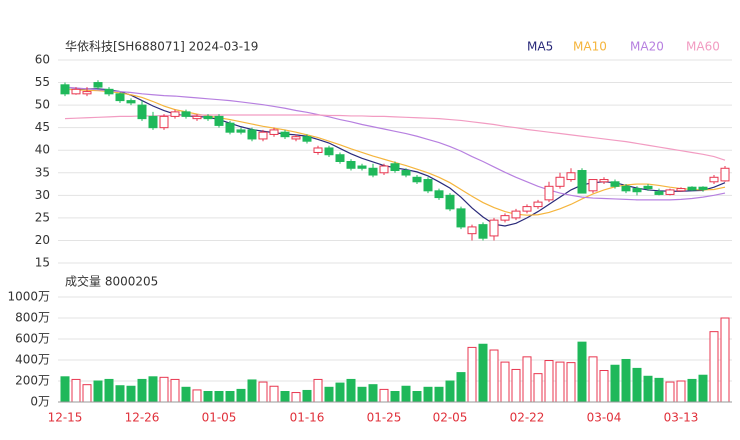 This screenshot has height=440, width=740. Describe the element at coordinates (42, 240) in the screenshot. I see `y-tick-label: 20` at that location.